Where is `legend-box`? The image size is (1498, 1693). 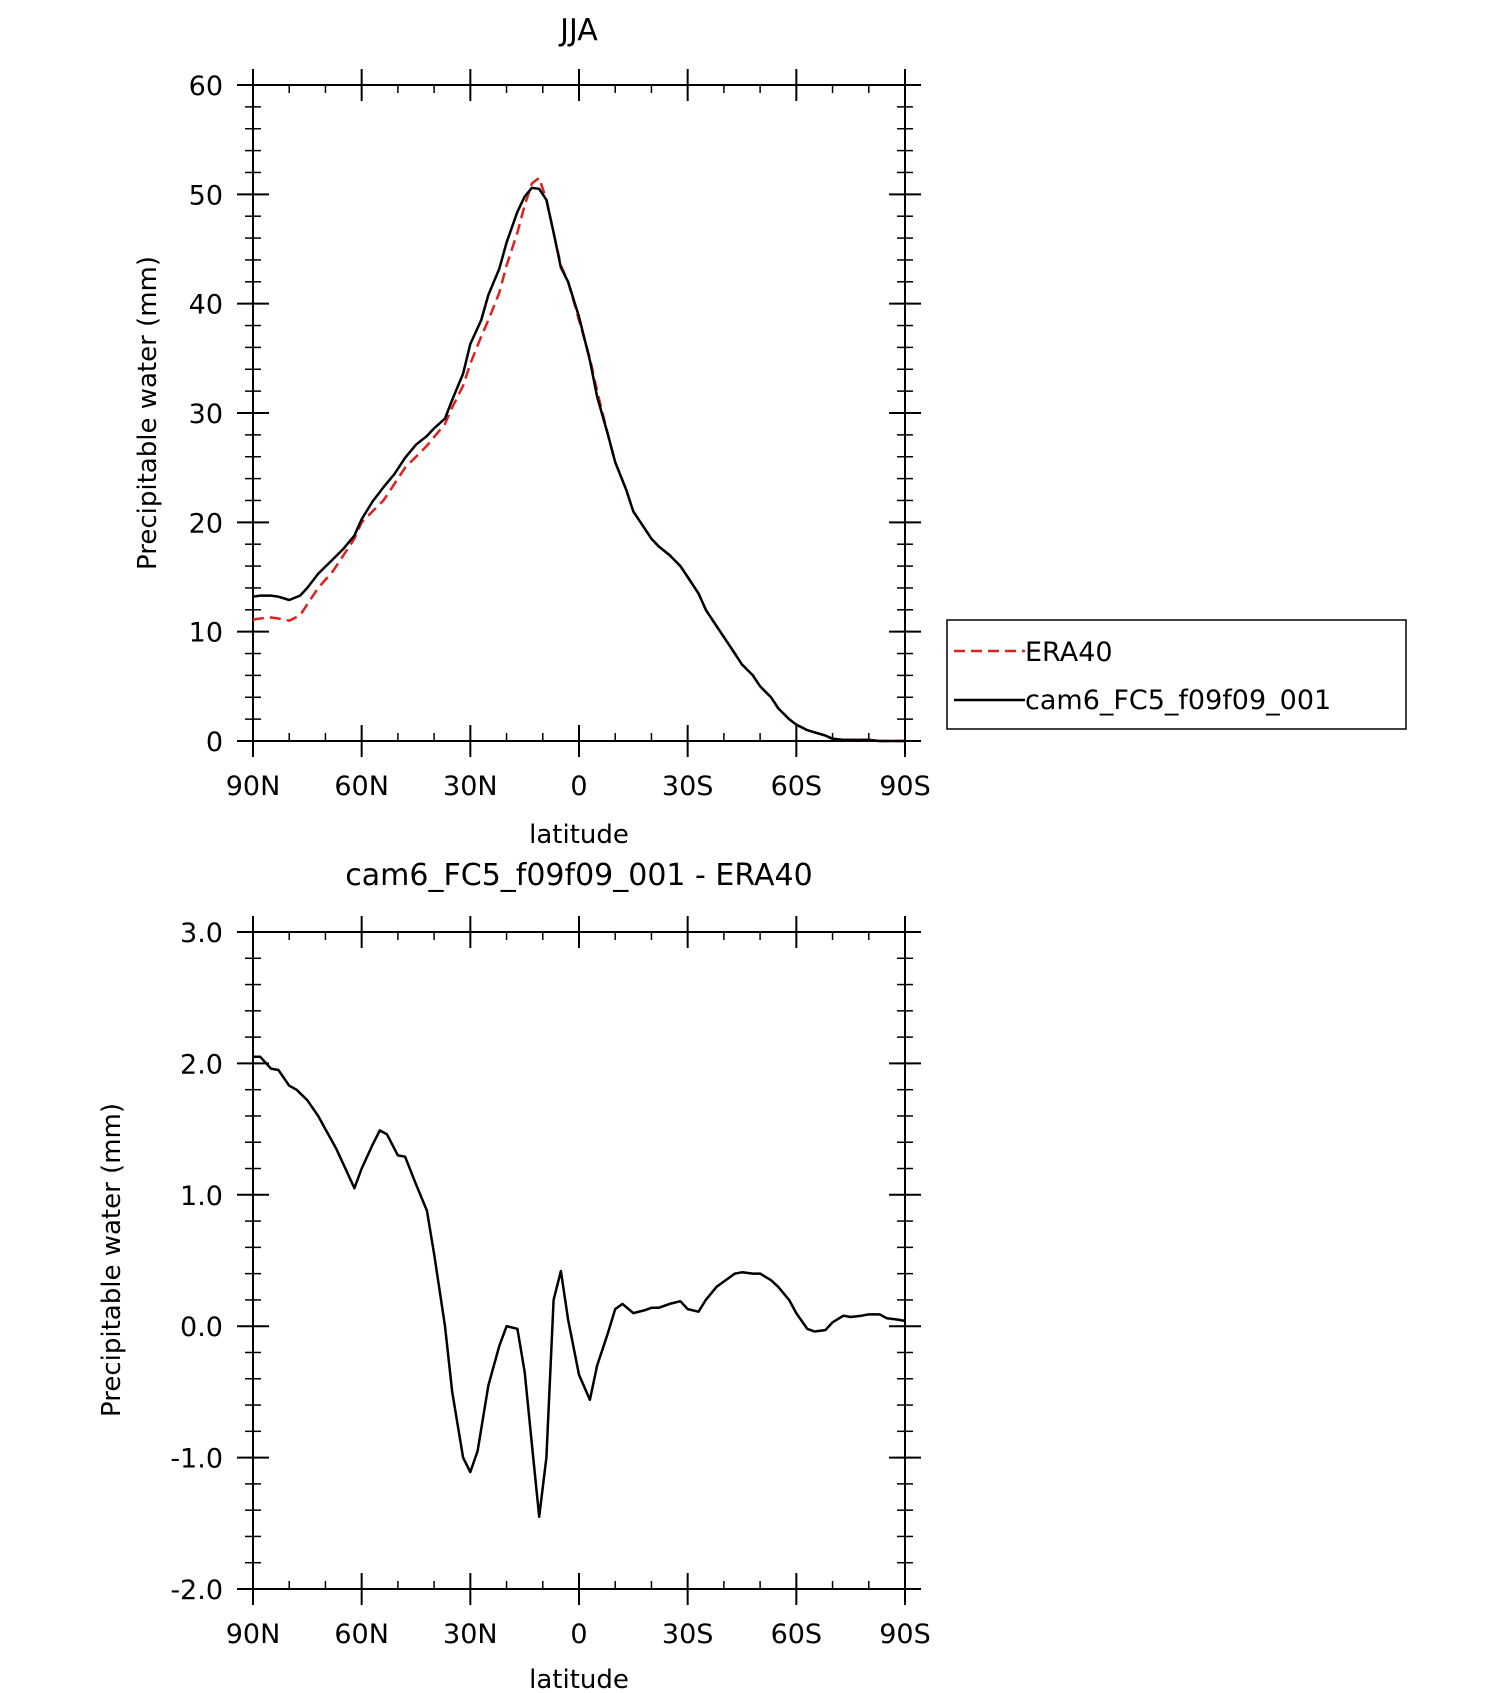
legend-box is located at coordinates (1176, 674).